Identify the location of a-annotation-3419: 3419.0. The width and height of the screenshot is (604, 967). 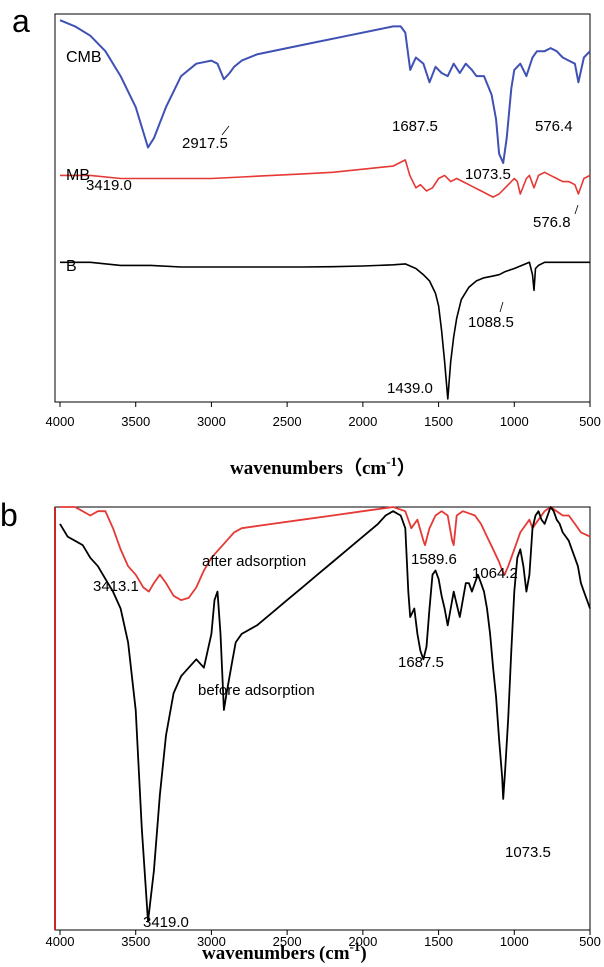
(109, 185).